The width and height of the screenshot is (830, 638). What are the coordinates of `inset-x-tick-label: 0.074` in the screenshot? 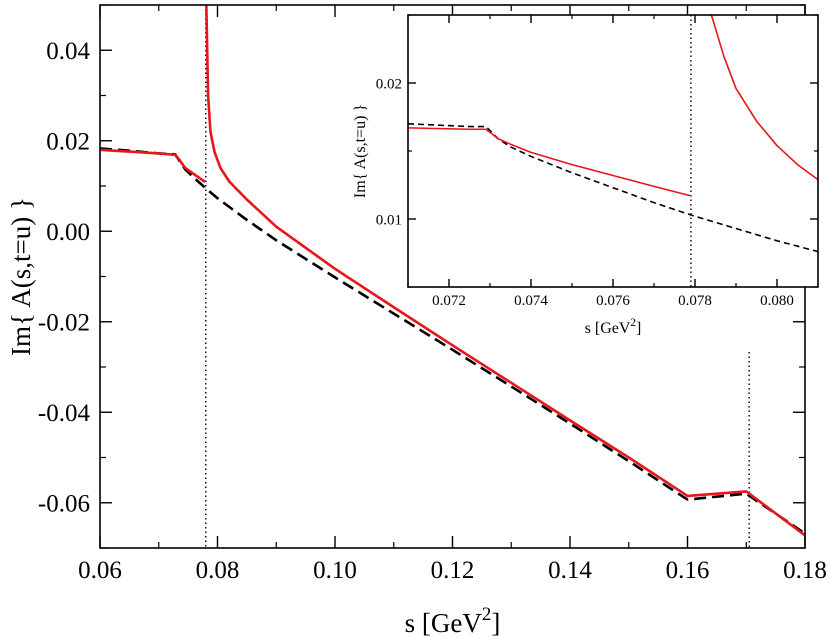 It's located at (531, 301).